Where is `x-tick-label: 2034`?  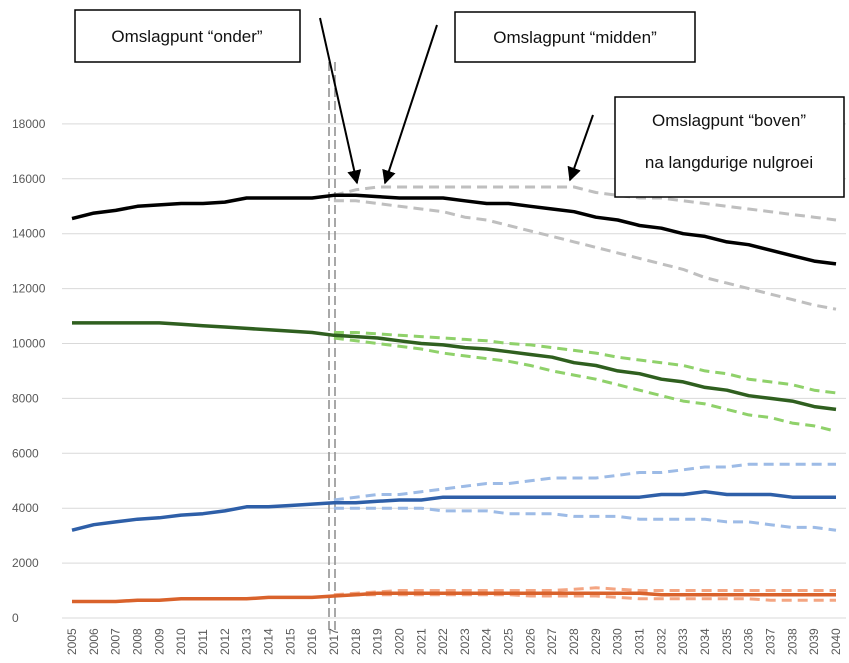 x-tick-label: 2034 is located at coordinates (705, 641).